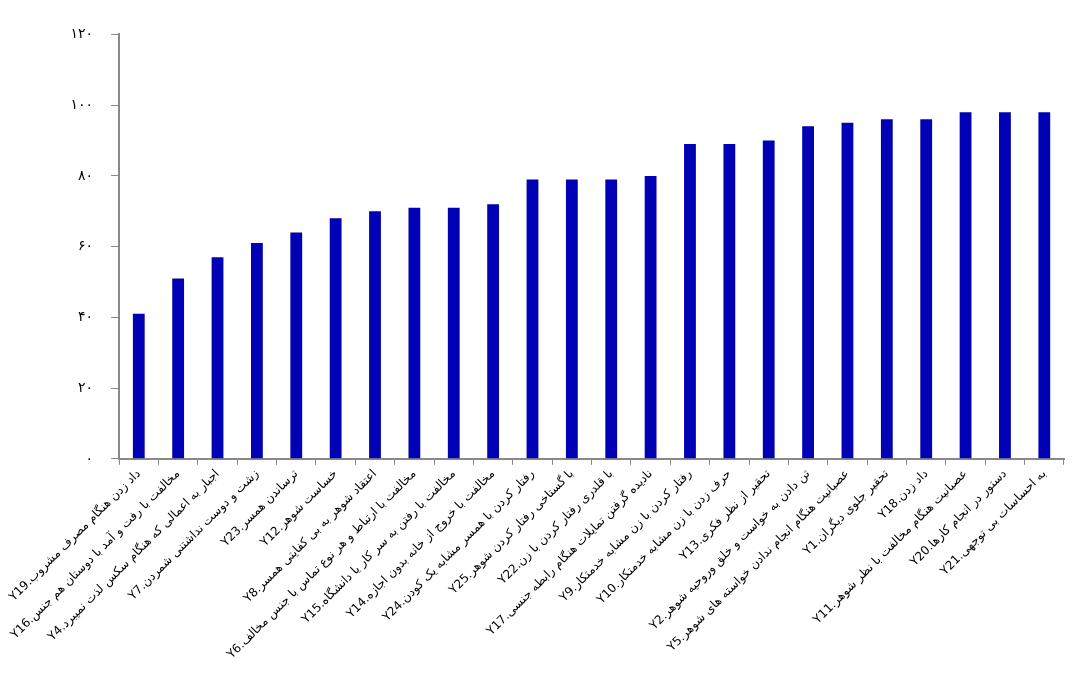 The image size is (1089, 680). What do you see at coordinates (86, 245) in the screenshot?
I see `y-tick-label: ۶۰` at bounding box center [86, 245].